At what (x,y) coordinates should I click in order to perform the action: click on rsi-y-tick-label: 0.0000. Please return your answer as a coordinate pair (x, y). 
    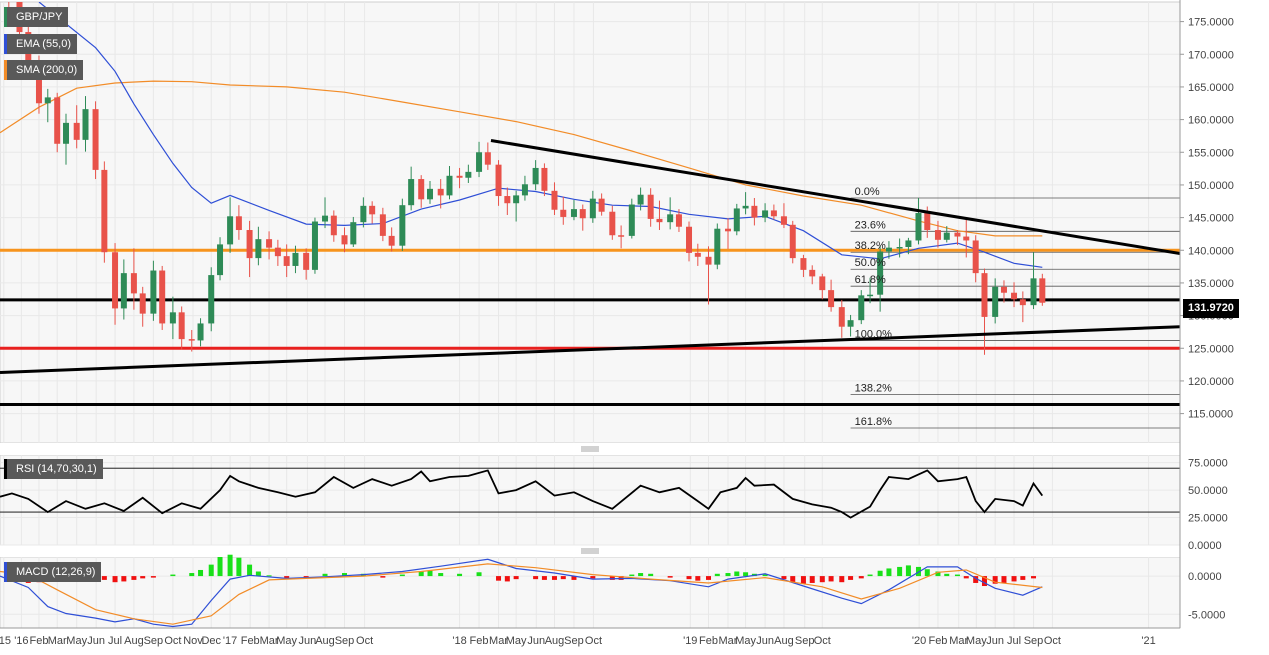
    Looking at the image, I should click on (1205, 546).